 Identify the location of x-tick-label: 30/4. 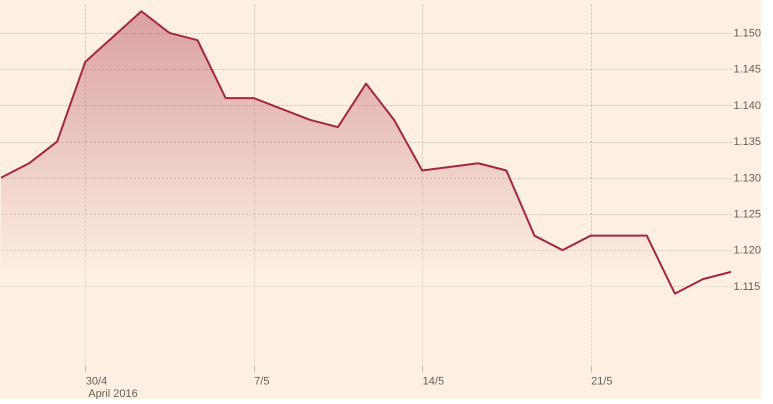
(97, 382).